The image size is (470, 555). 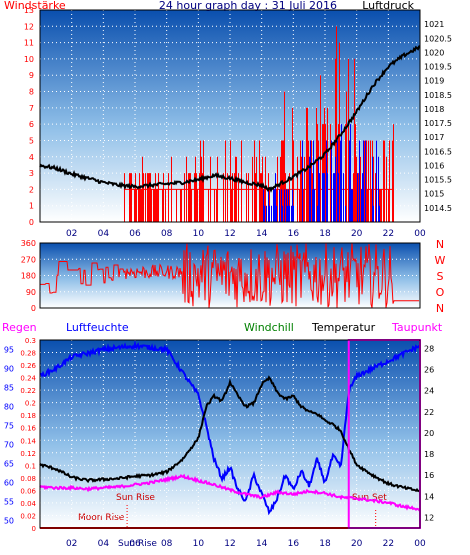 I want to click on climate-x-tick-label: 12, so click(x=229, y=544).